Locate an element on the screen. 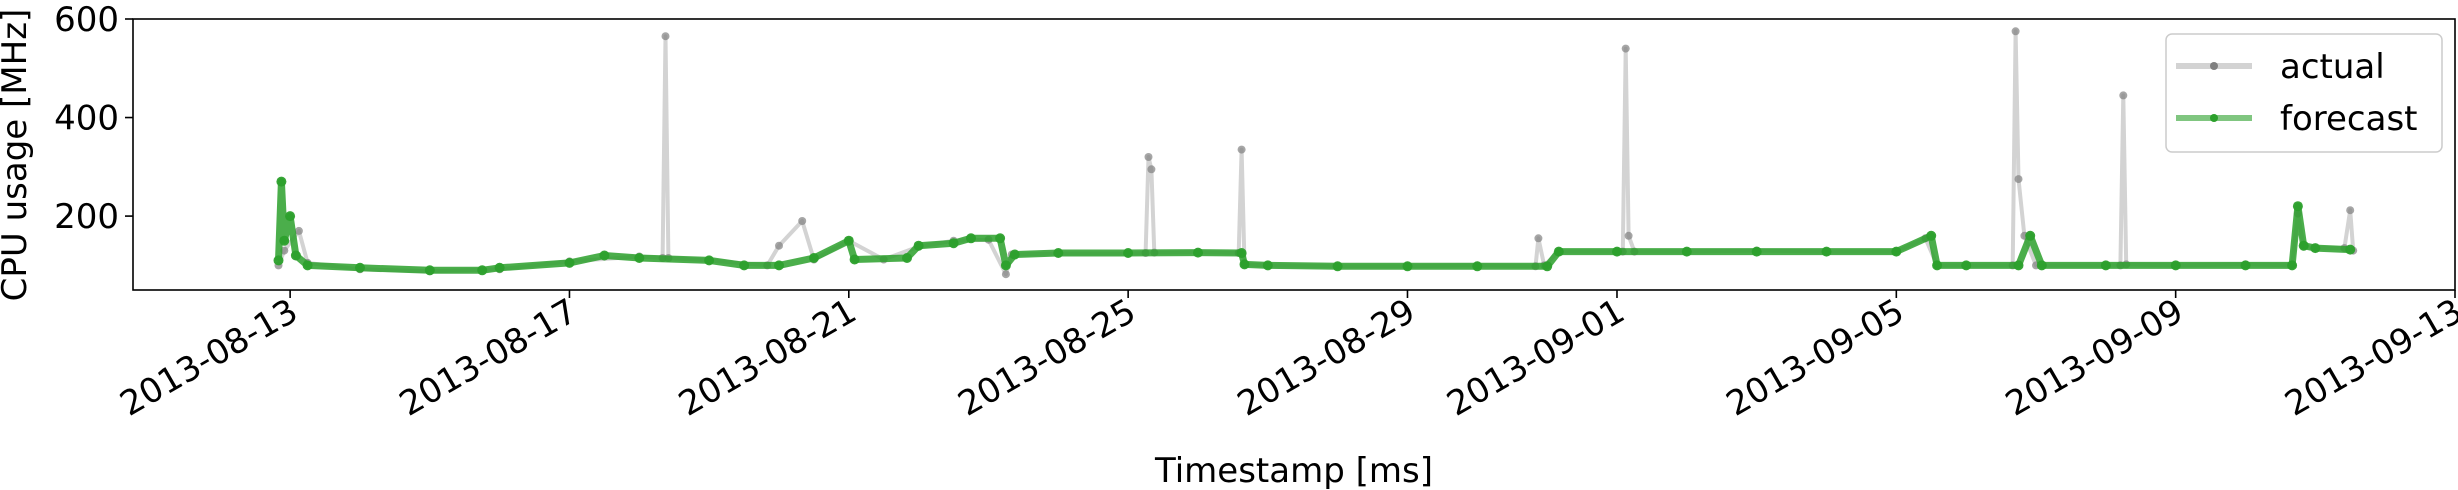 This screenshot has height=490, width=2458. y-tick-label: 400 is located at coordinates (86, 119).